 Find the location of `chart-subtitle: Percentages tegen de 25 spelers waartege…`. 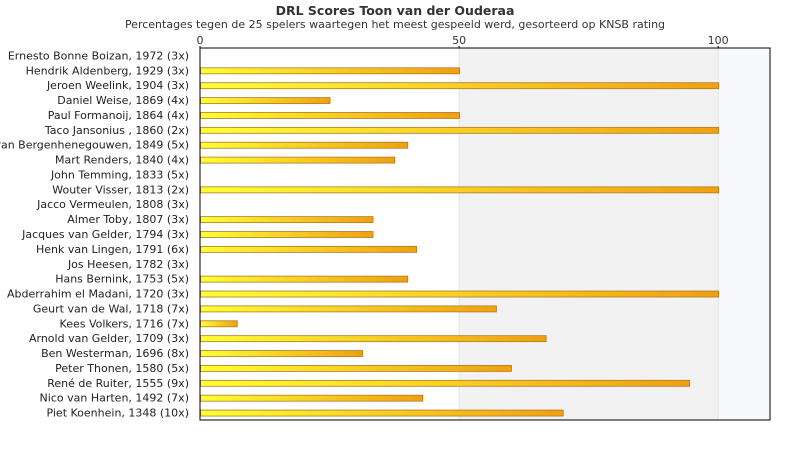

chart-subtitle: Percentages tegen de 25 spelers waartege… is located at coordinates (395, 24).